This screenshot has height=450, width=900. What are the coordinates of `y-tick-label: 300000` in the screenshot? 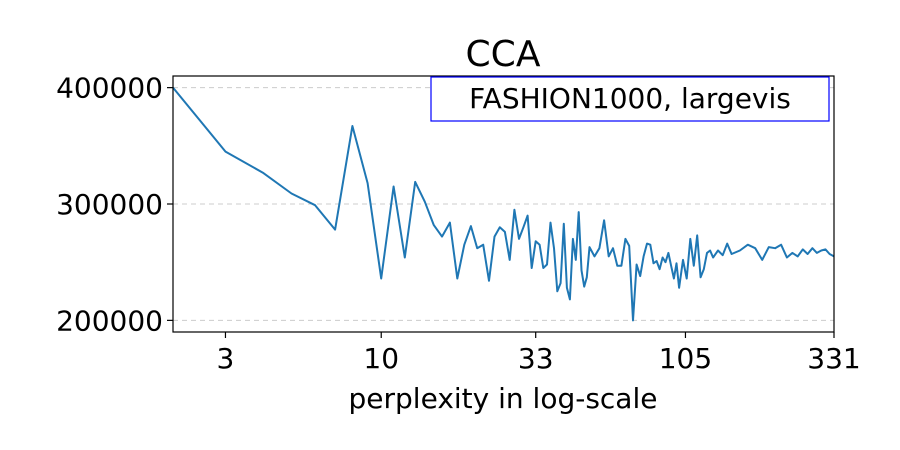 It's located at (109, 204).